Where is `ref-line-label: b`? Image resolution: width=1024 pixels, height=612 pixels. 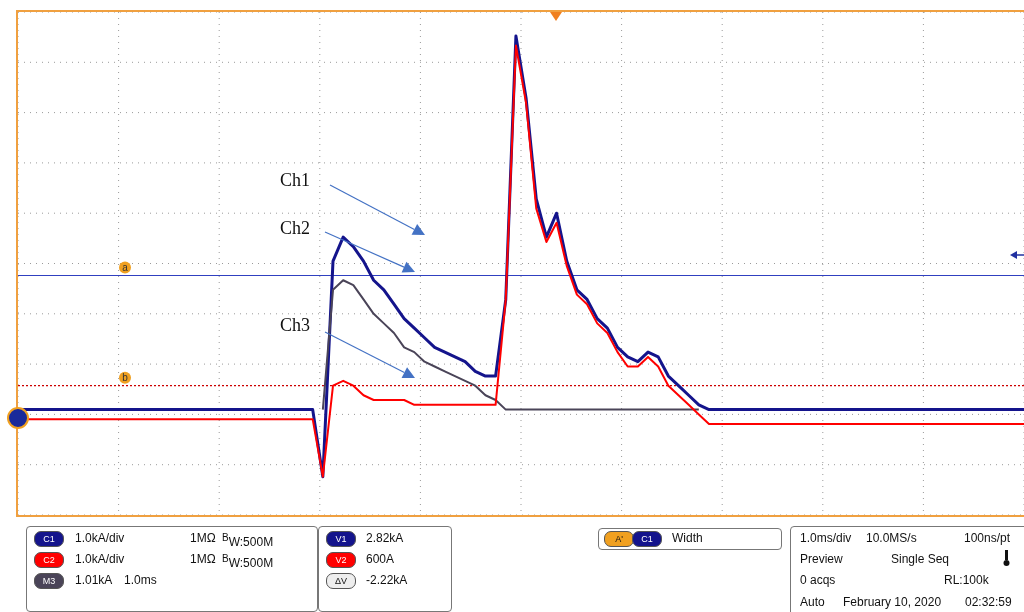 ref-line-label: b is located at coordinates (125, 378).